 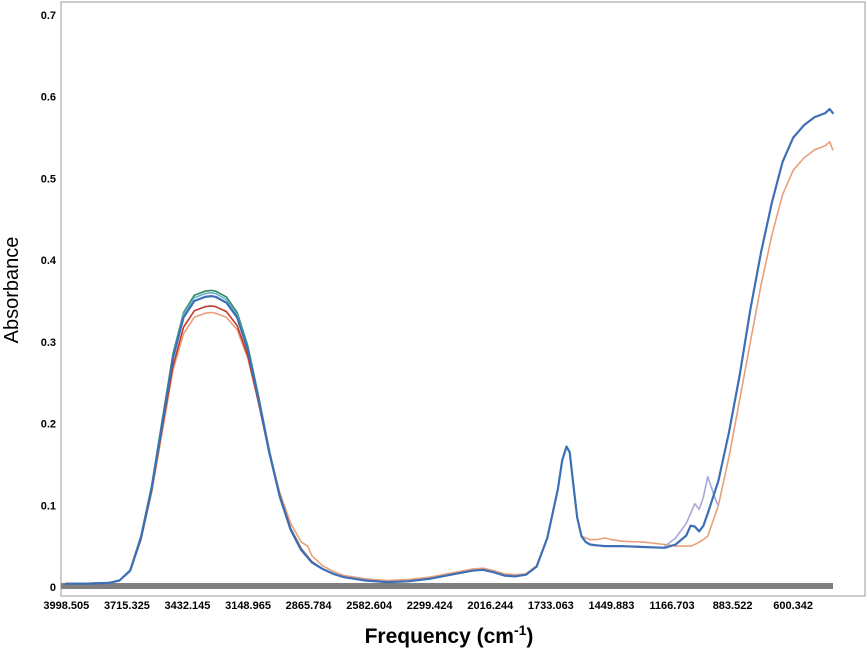 I want to click on x-tick-label: 1166.703, so click(x=671, y=606).